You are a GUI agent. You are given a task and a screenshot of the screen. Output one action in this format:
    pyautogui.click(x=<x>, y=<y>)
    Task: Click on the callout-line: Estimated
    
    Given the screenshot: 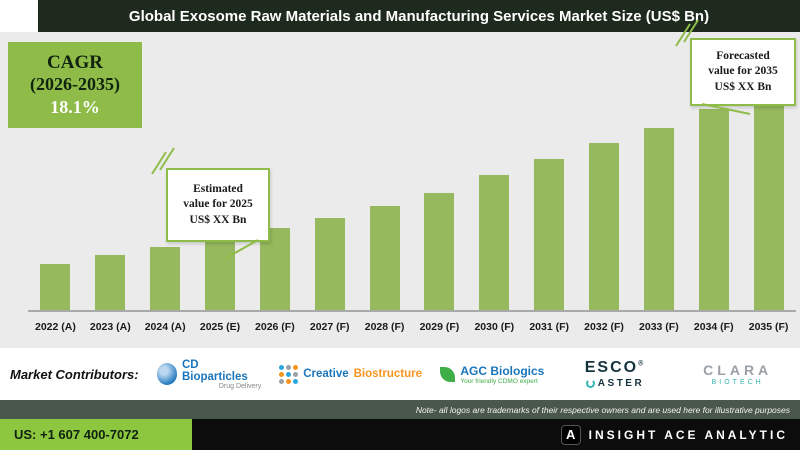 What is the action you would take?
    pyautogui.click(x=218, y=188)
    